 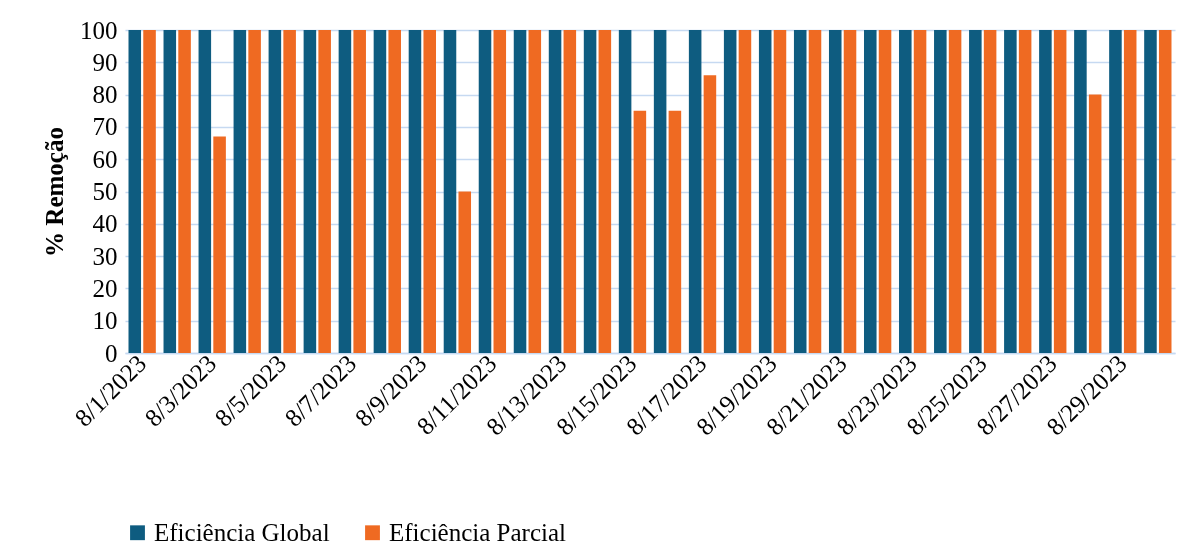 What do you see at coordinates (105, 288) in the screenshot?
I see `y-tick-label: 20` at bounding box center [105, 288].